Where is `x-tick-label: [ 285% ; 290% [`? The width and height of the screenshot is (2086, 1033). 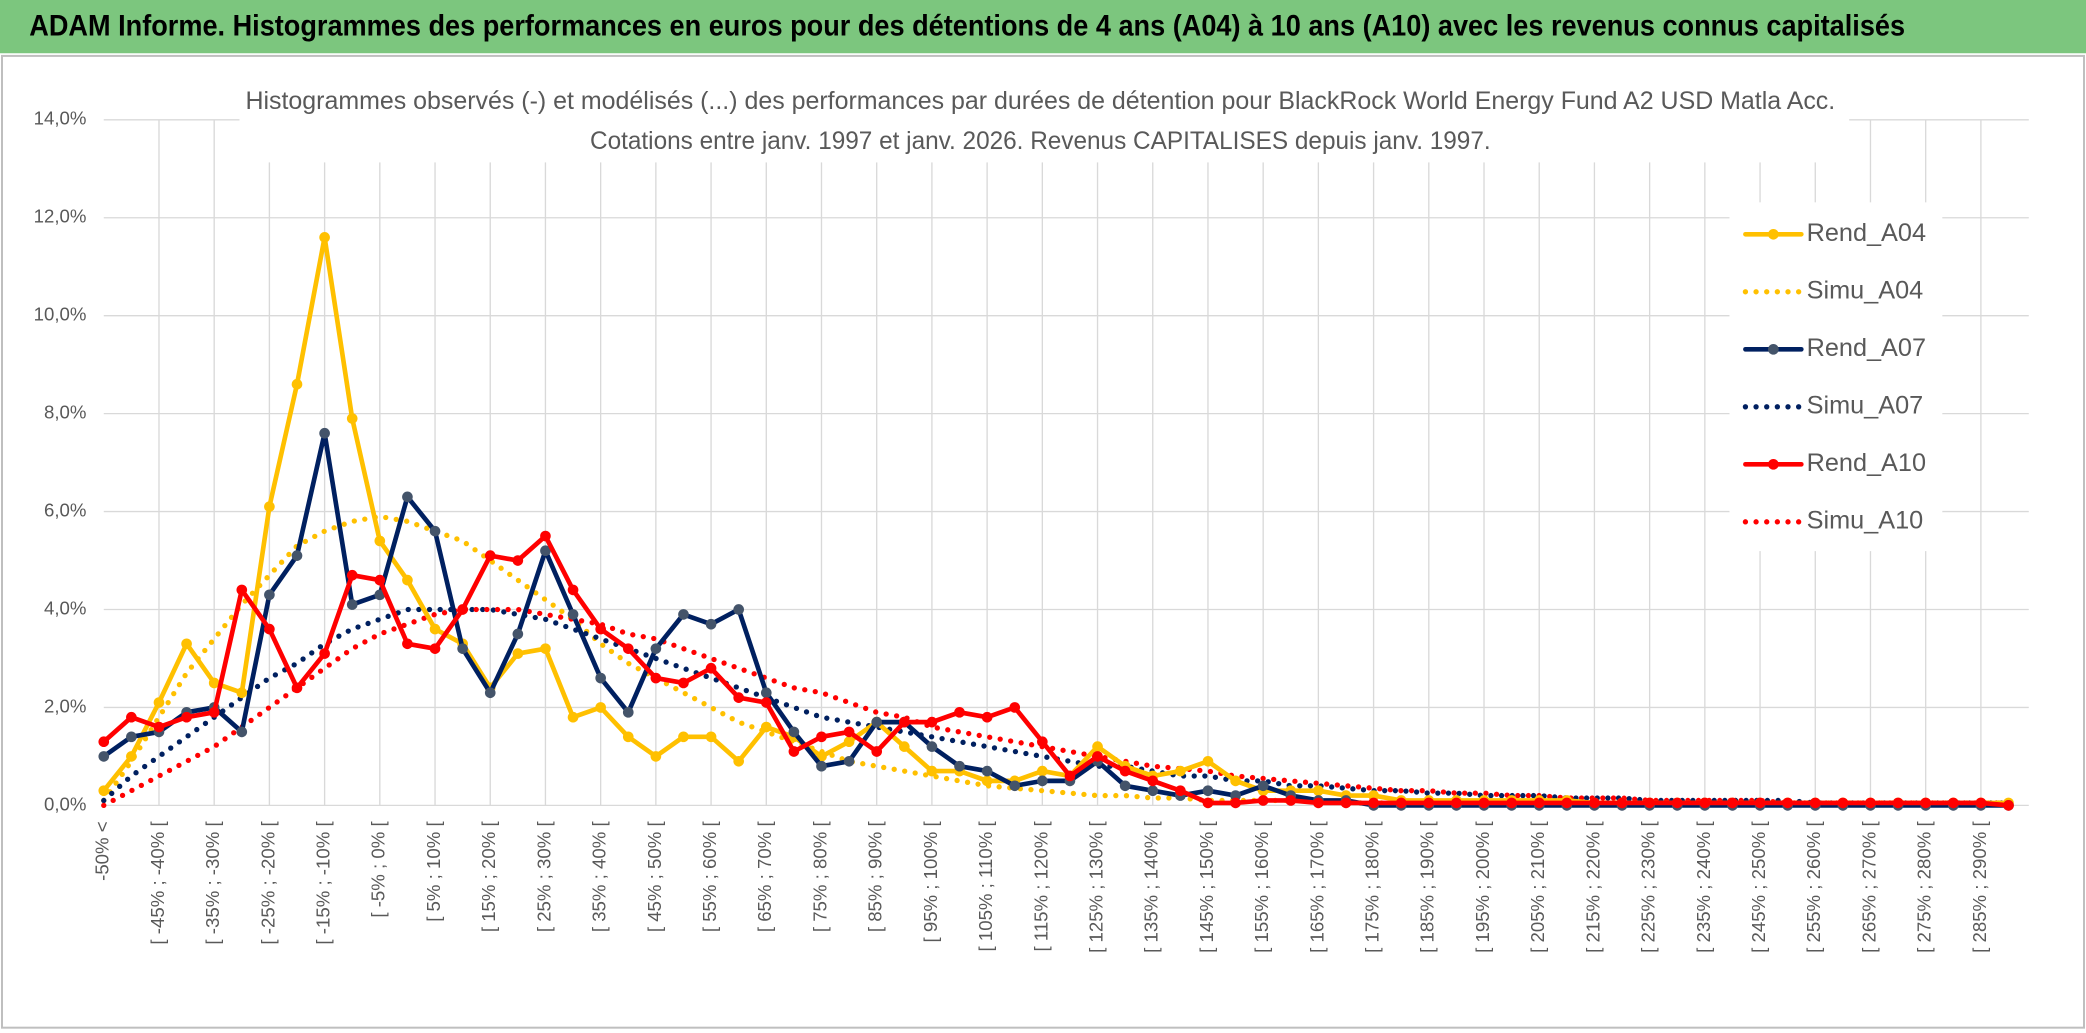
x-tick-label: [ 285% ; 290% [ is located at coordinates (1979, 887).